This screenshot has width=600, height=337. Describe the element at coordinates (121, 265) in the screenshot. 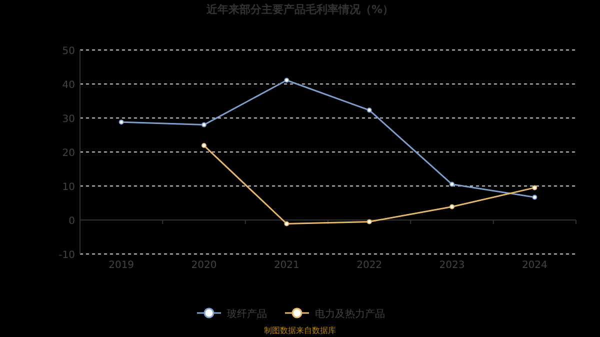

I see `x-tick-label: 2019` at that location.